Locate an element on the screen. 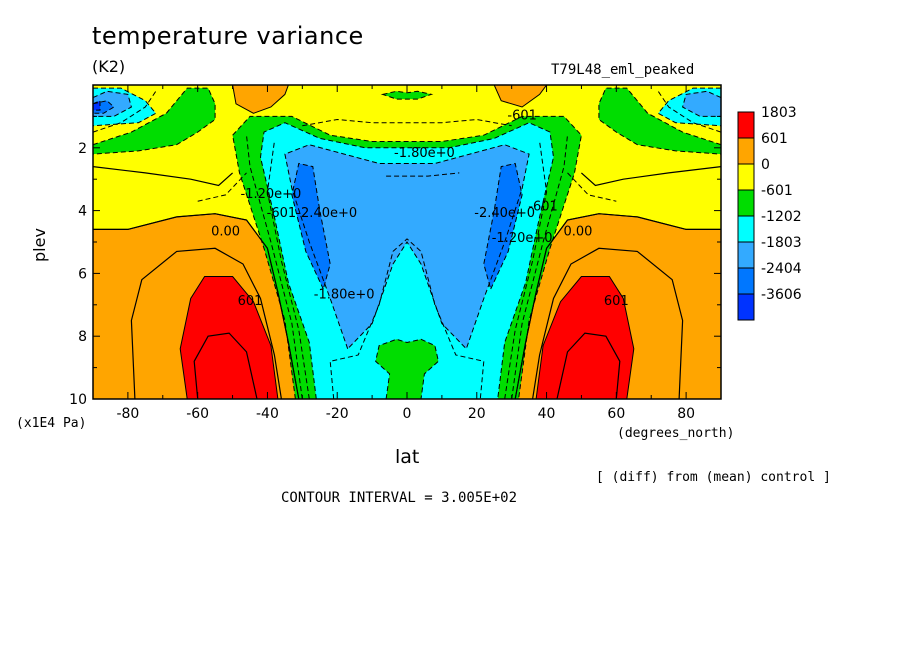  colorbar-label-1: 601 is located at coordinates (774, 139).